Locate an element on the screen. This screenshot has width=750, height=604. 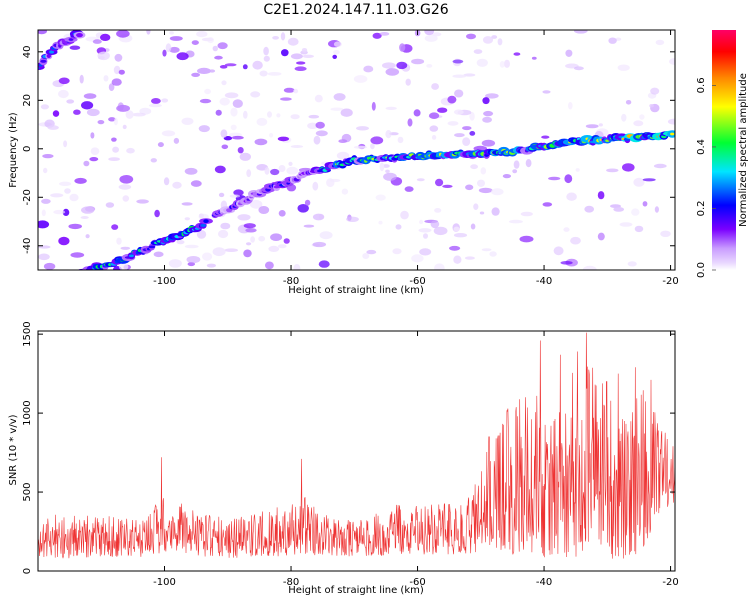
colorbar-tick-label: 0.0 is located at coordinates (701, 270).